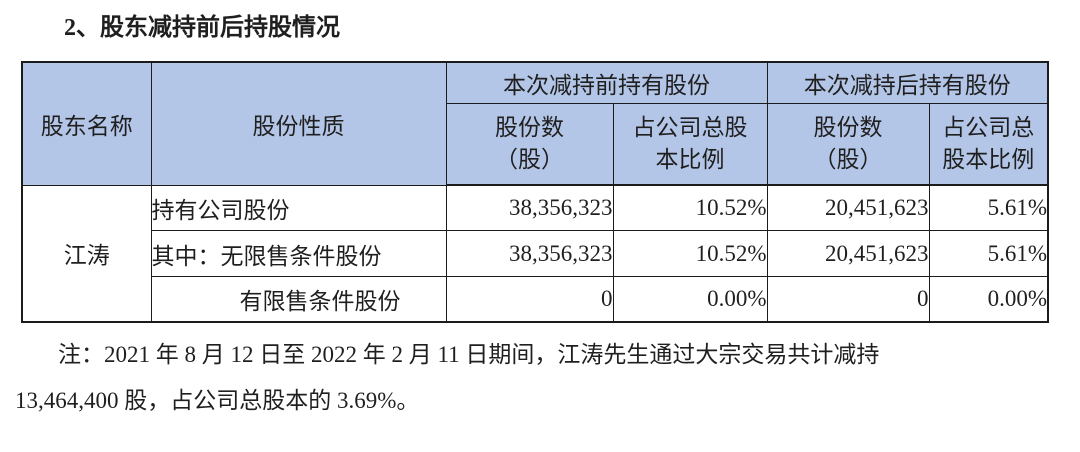 This screenshot has width=1080, height=452. I want to click on shareholder-name-cell: 江涛, so click(86, 253).